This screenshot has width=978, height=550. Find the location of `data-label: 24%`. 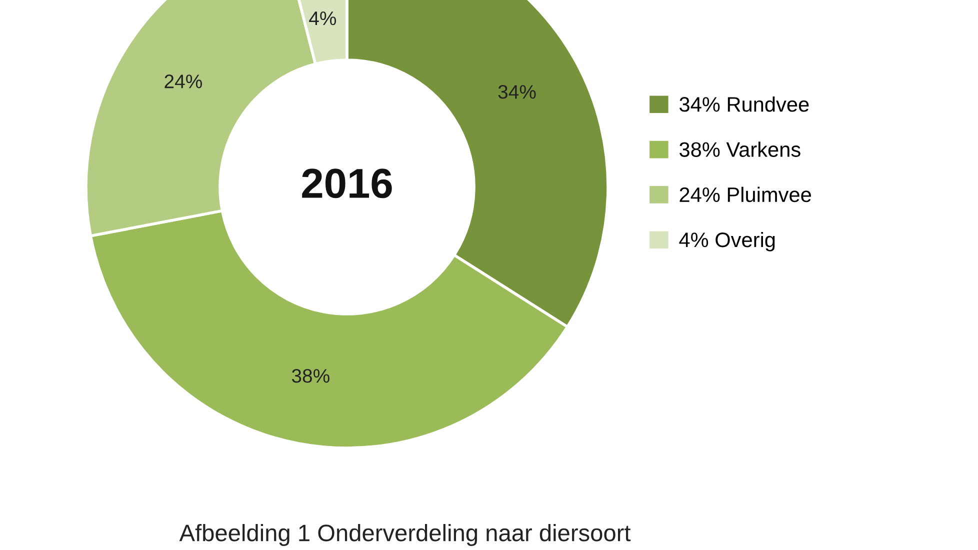

data-label: 24% is located at coordinates (183, 81).